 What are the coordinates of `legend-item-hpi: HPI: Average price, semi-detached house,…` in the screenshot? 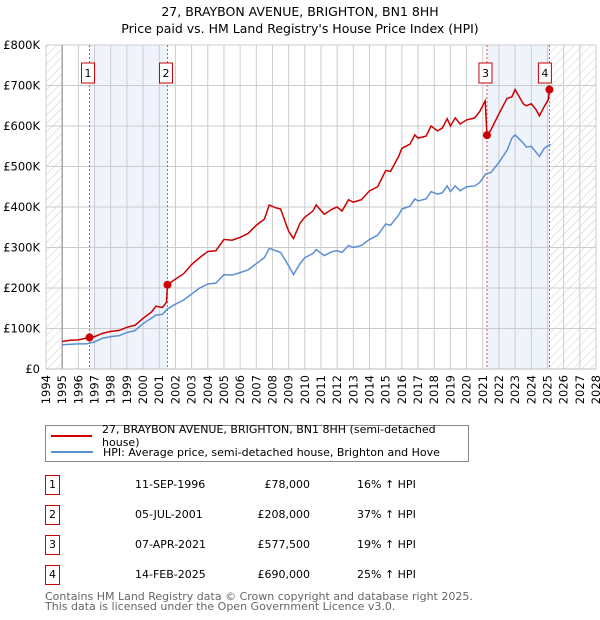 It's located at (245, 452).